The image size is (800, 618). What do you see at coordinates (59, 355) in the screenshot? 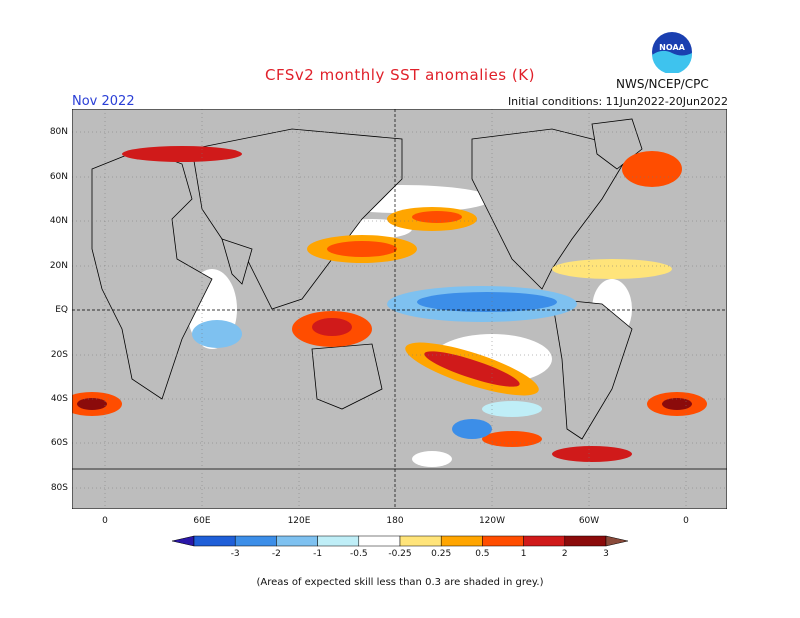
I see `lat-label: 20S` at bounding box center [59, 355].